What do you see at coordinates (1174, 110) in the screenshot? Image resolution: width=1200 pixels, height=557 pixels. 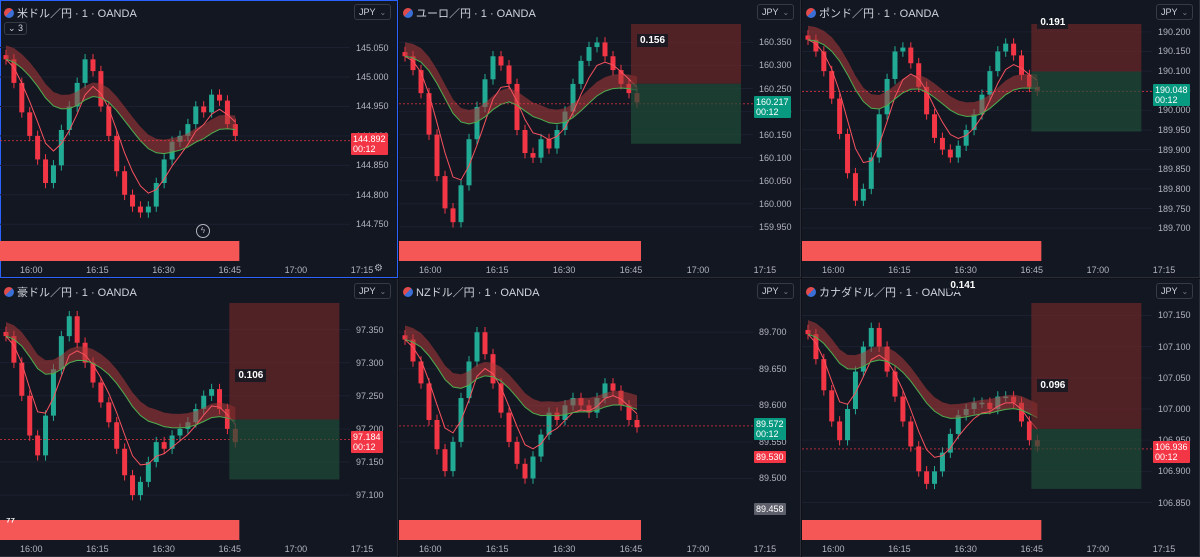 I see `price-tick-label: 190.000` at bounding box center [1174, 110].